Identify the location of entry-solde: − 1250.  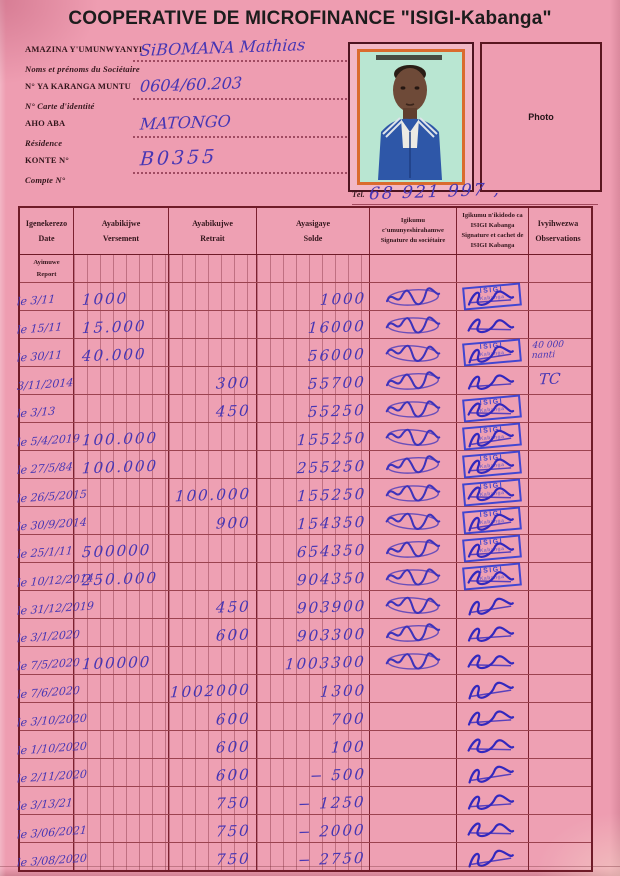
(332, 803).